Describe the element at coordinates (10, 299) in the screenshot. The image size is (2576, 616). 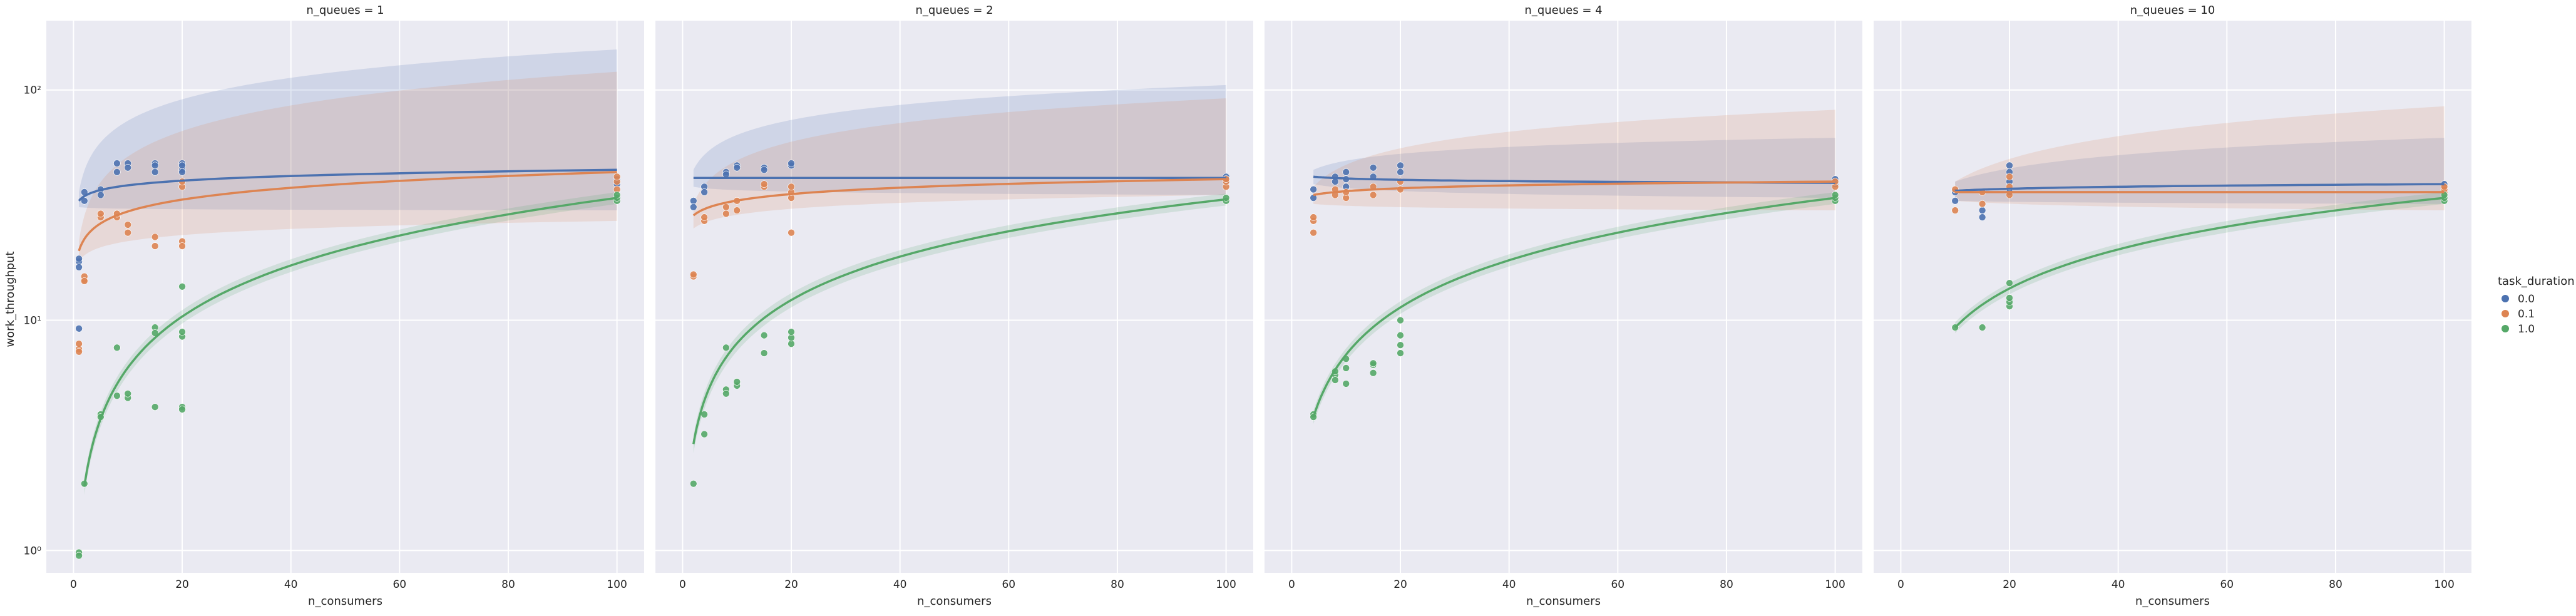
I see `y-axis-label: work_throughput` at that location.